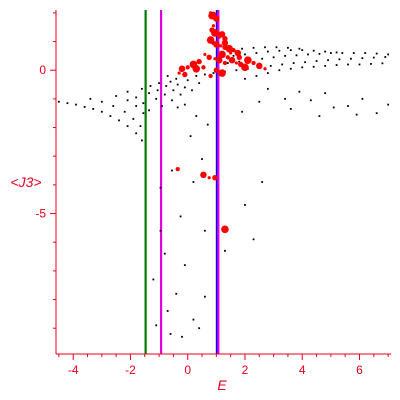  Describe the element at coordinates (187, 370) in the screenshot. I see `x-tick-label: 0` at that location.